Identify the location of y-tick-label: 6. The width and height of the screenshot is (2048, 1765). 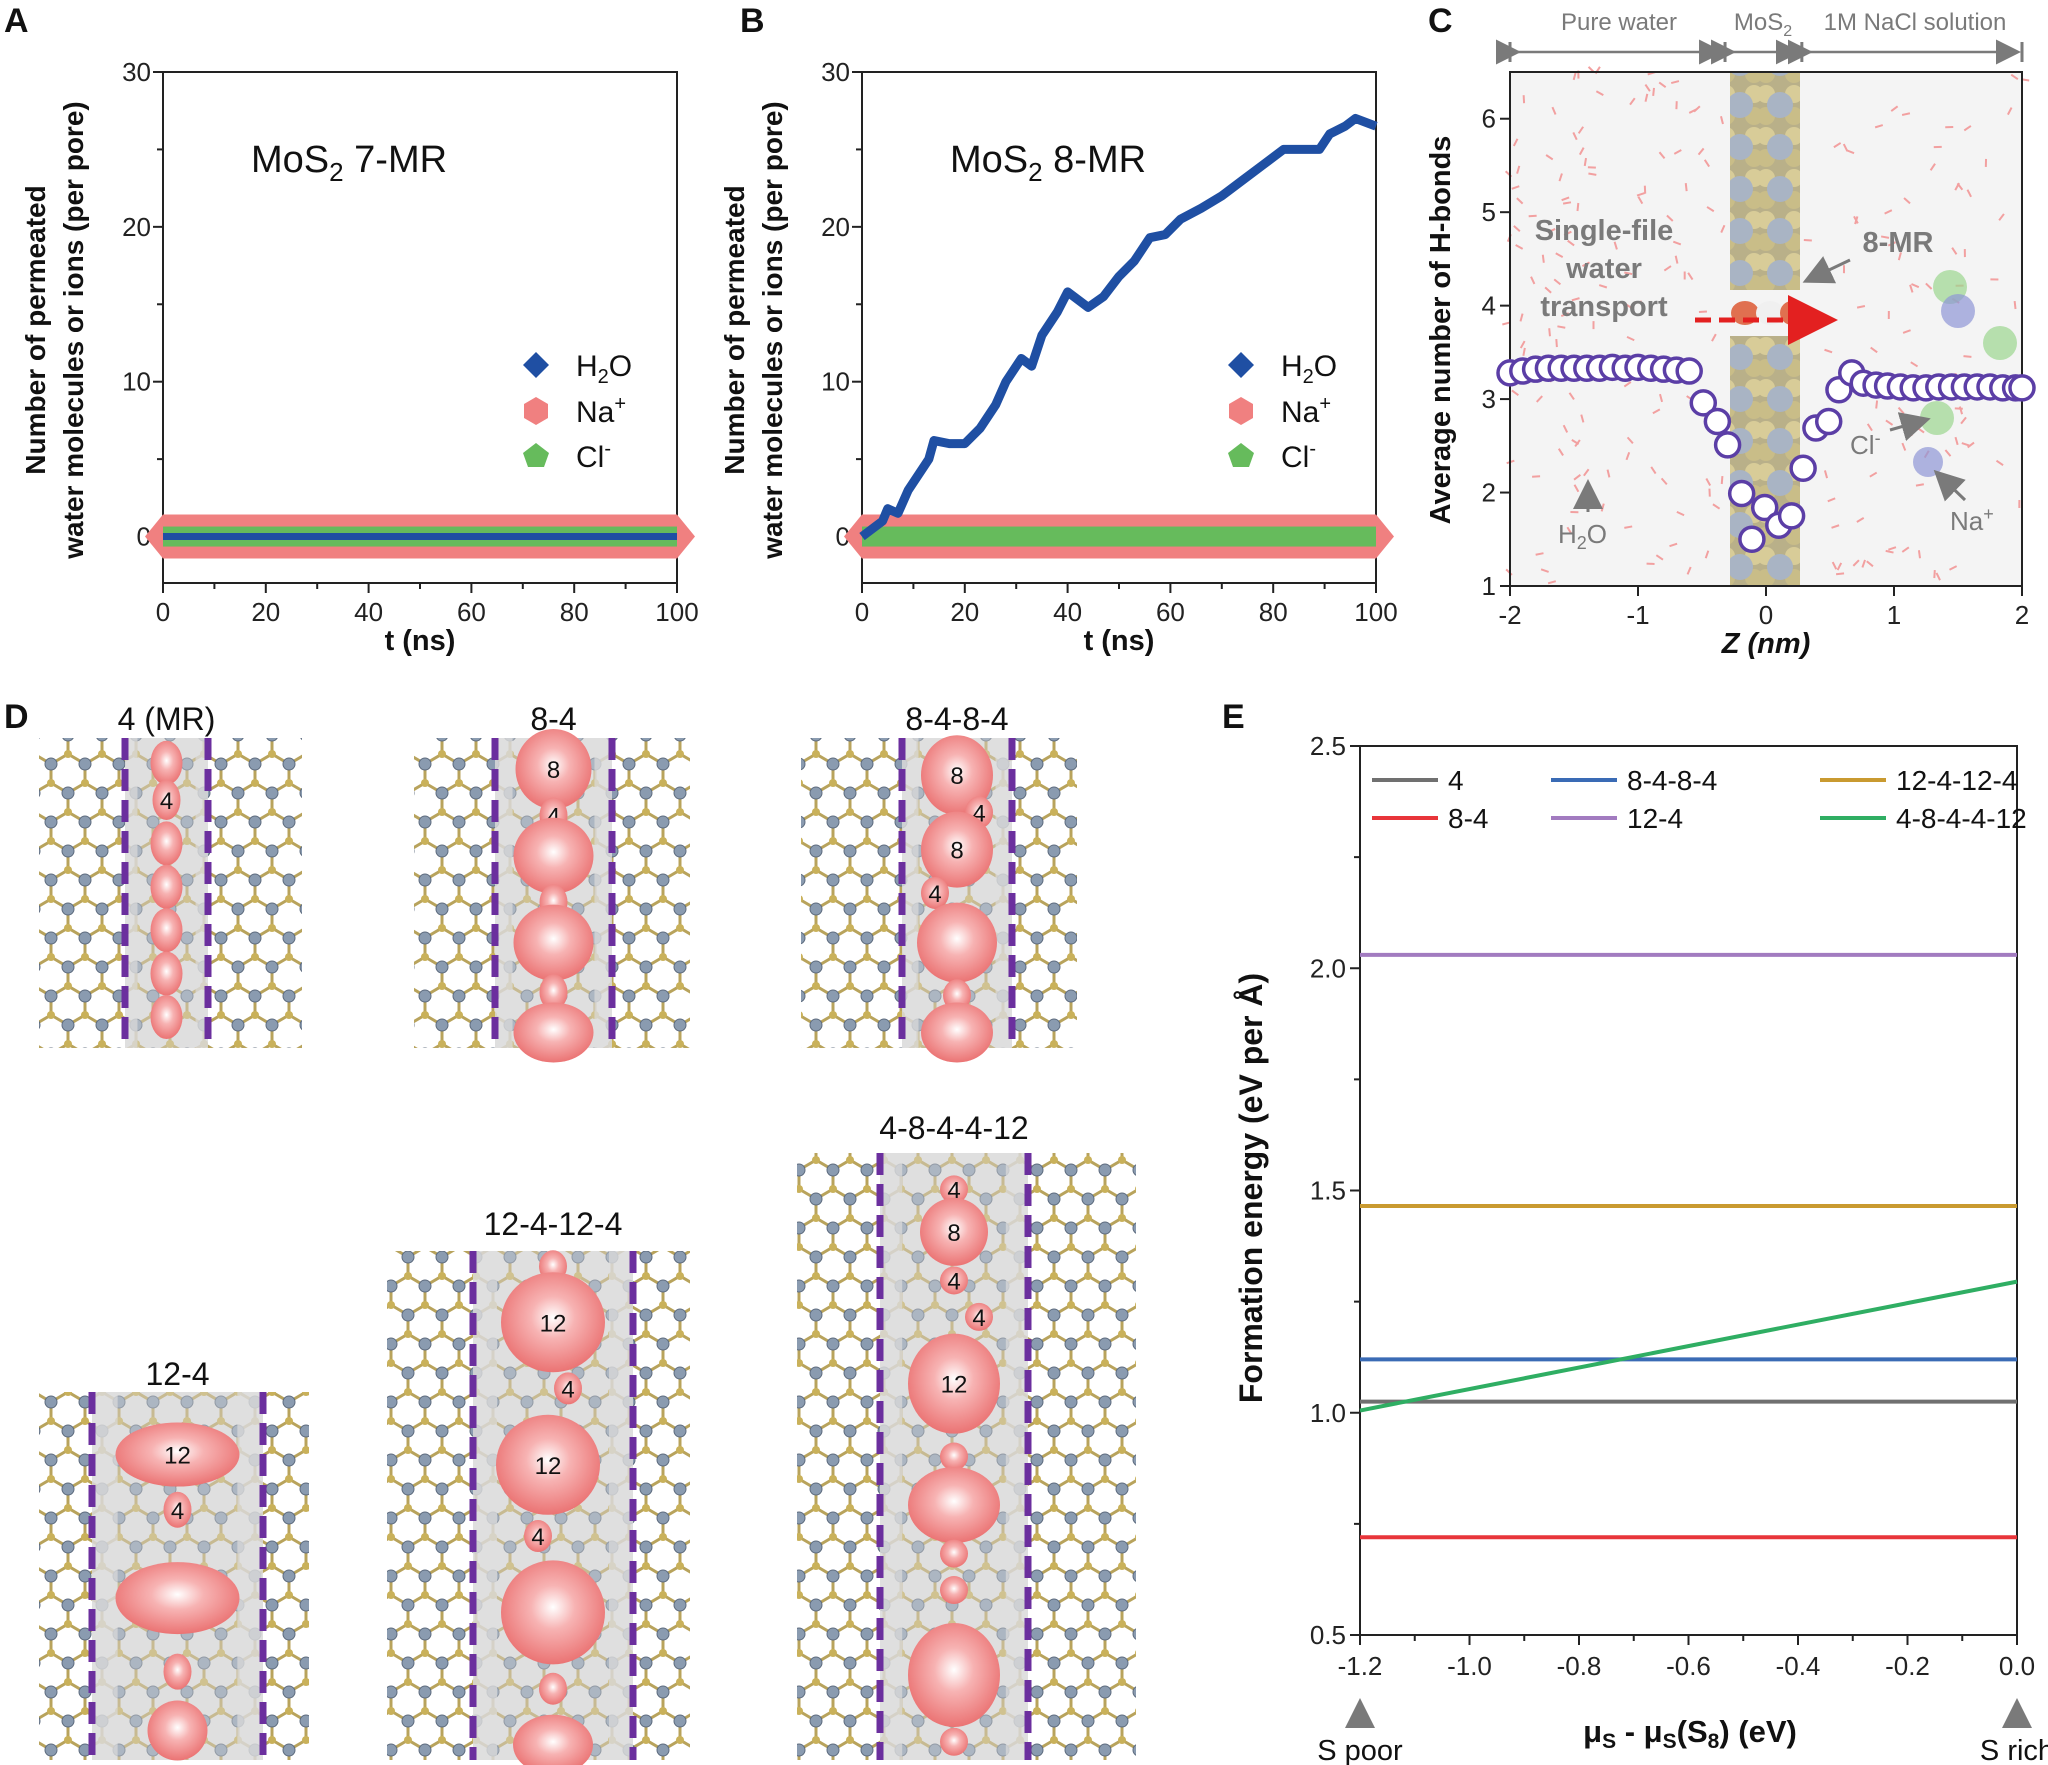
(1489, 119).